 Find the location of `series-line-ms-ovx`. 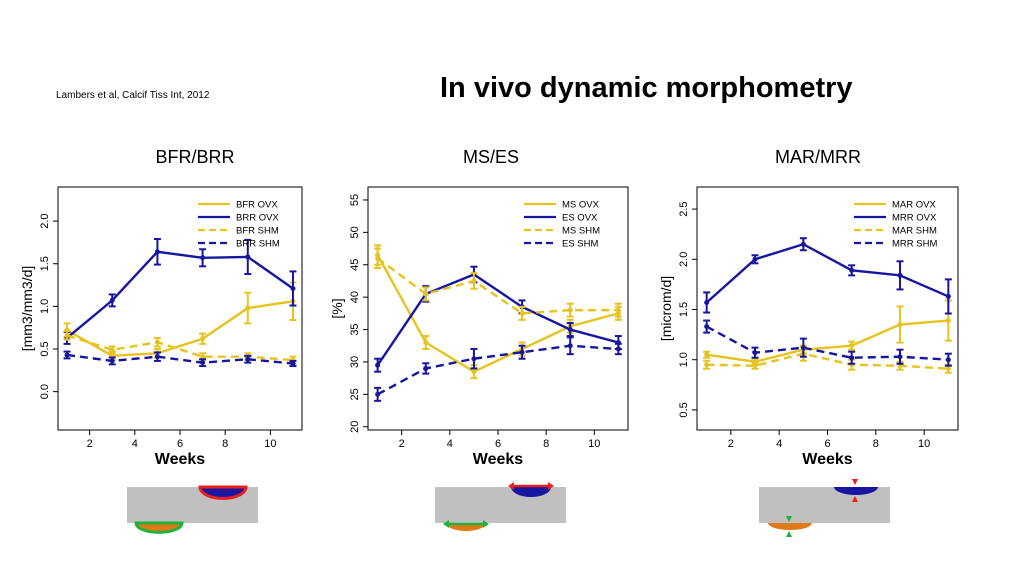

series-line-ms-ovx is located at coordinates (497, 314).